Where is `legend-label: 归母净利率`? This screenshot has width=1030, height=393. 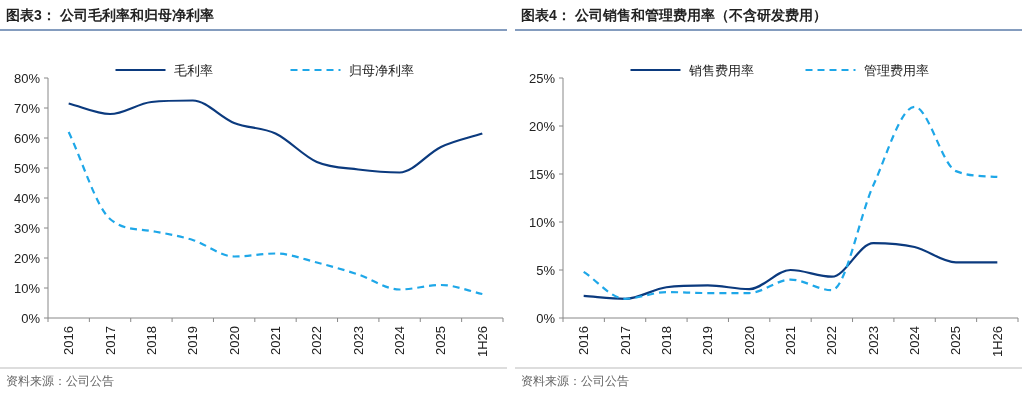 legend-label: 归母净利率 is located at coordinates (381, 70).